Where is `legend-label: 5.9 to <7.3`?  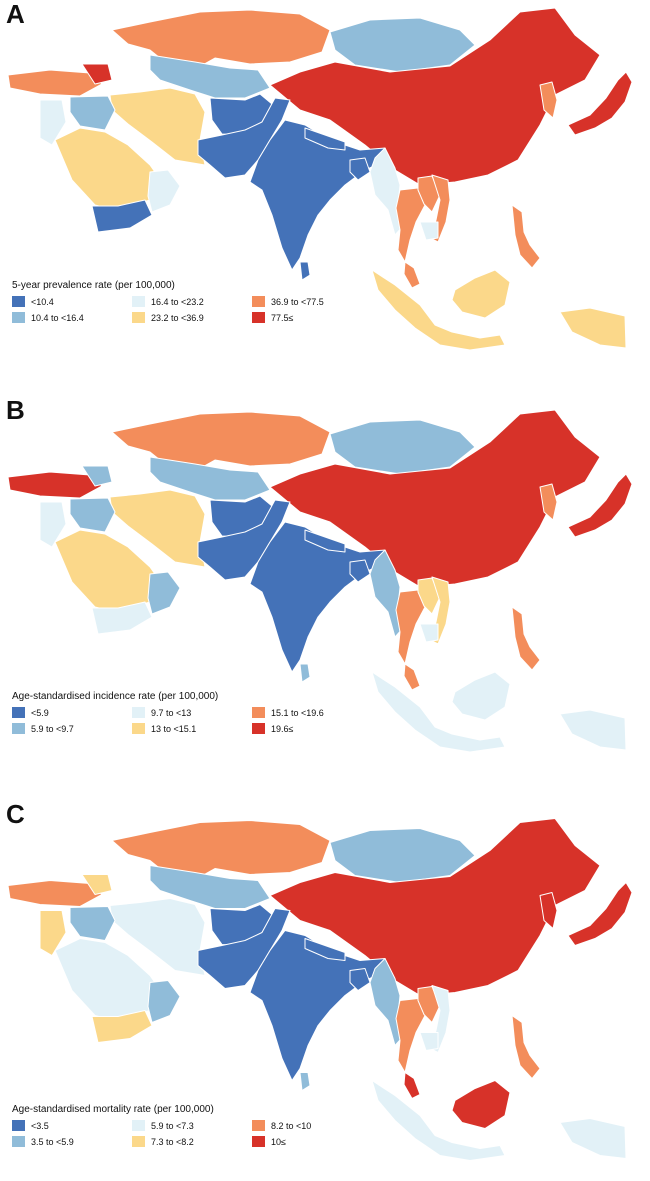
legend-label: 5.9 to <7.3 is located at coordinates (172, 1125).